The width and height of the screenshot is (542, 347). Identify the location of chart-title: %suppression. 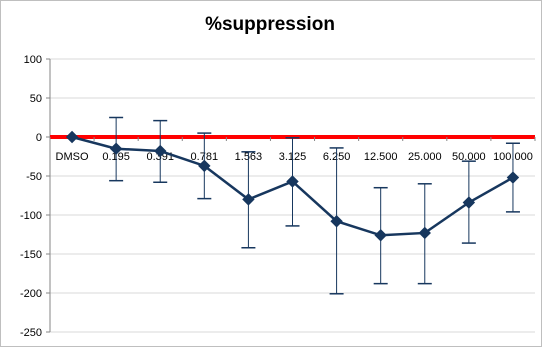
(270, 24).